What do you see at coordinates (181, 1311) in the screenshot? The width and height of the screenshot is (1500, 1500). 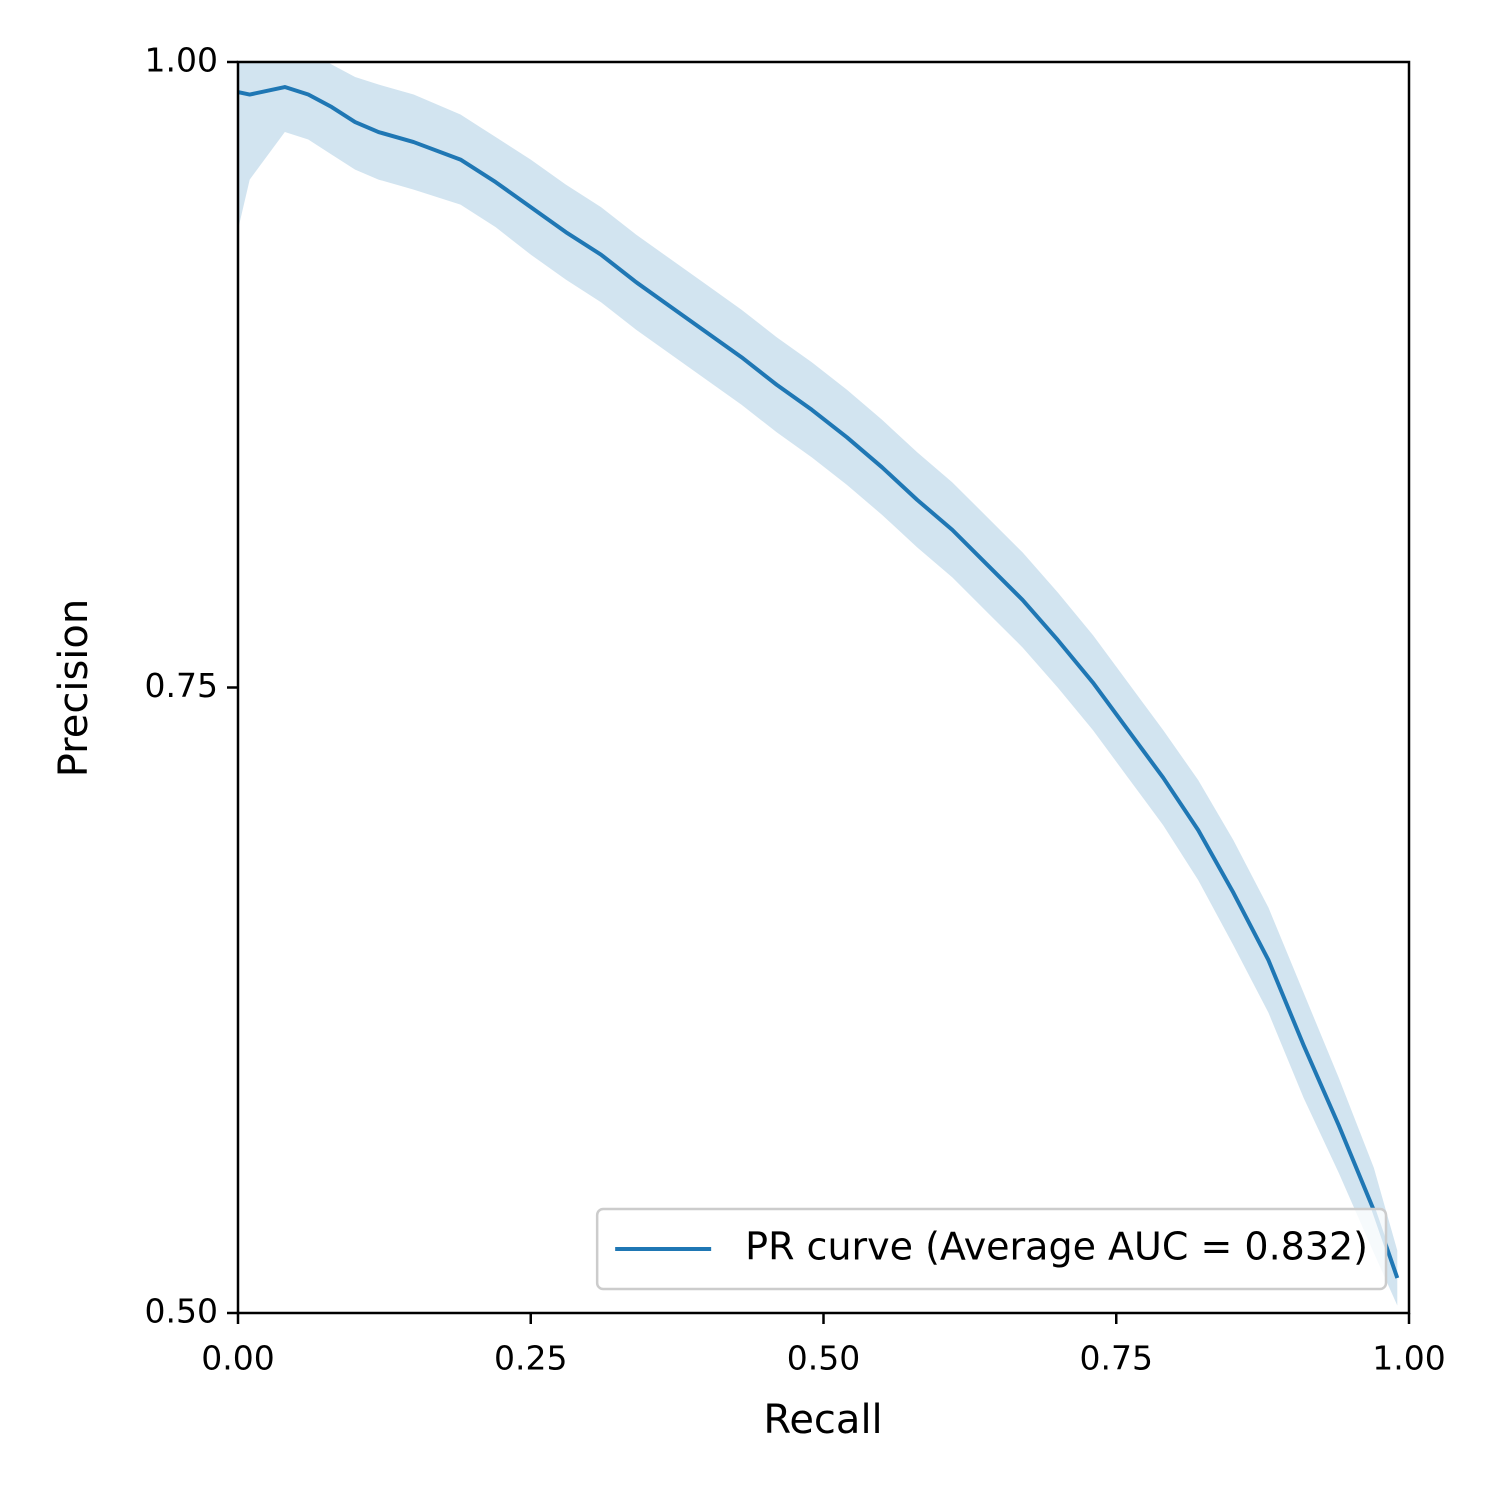 I see `y-tick-label: 0.50` at bounding box center [181, 1311].